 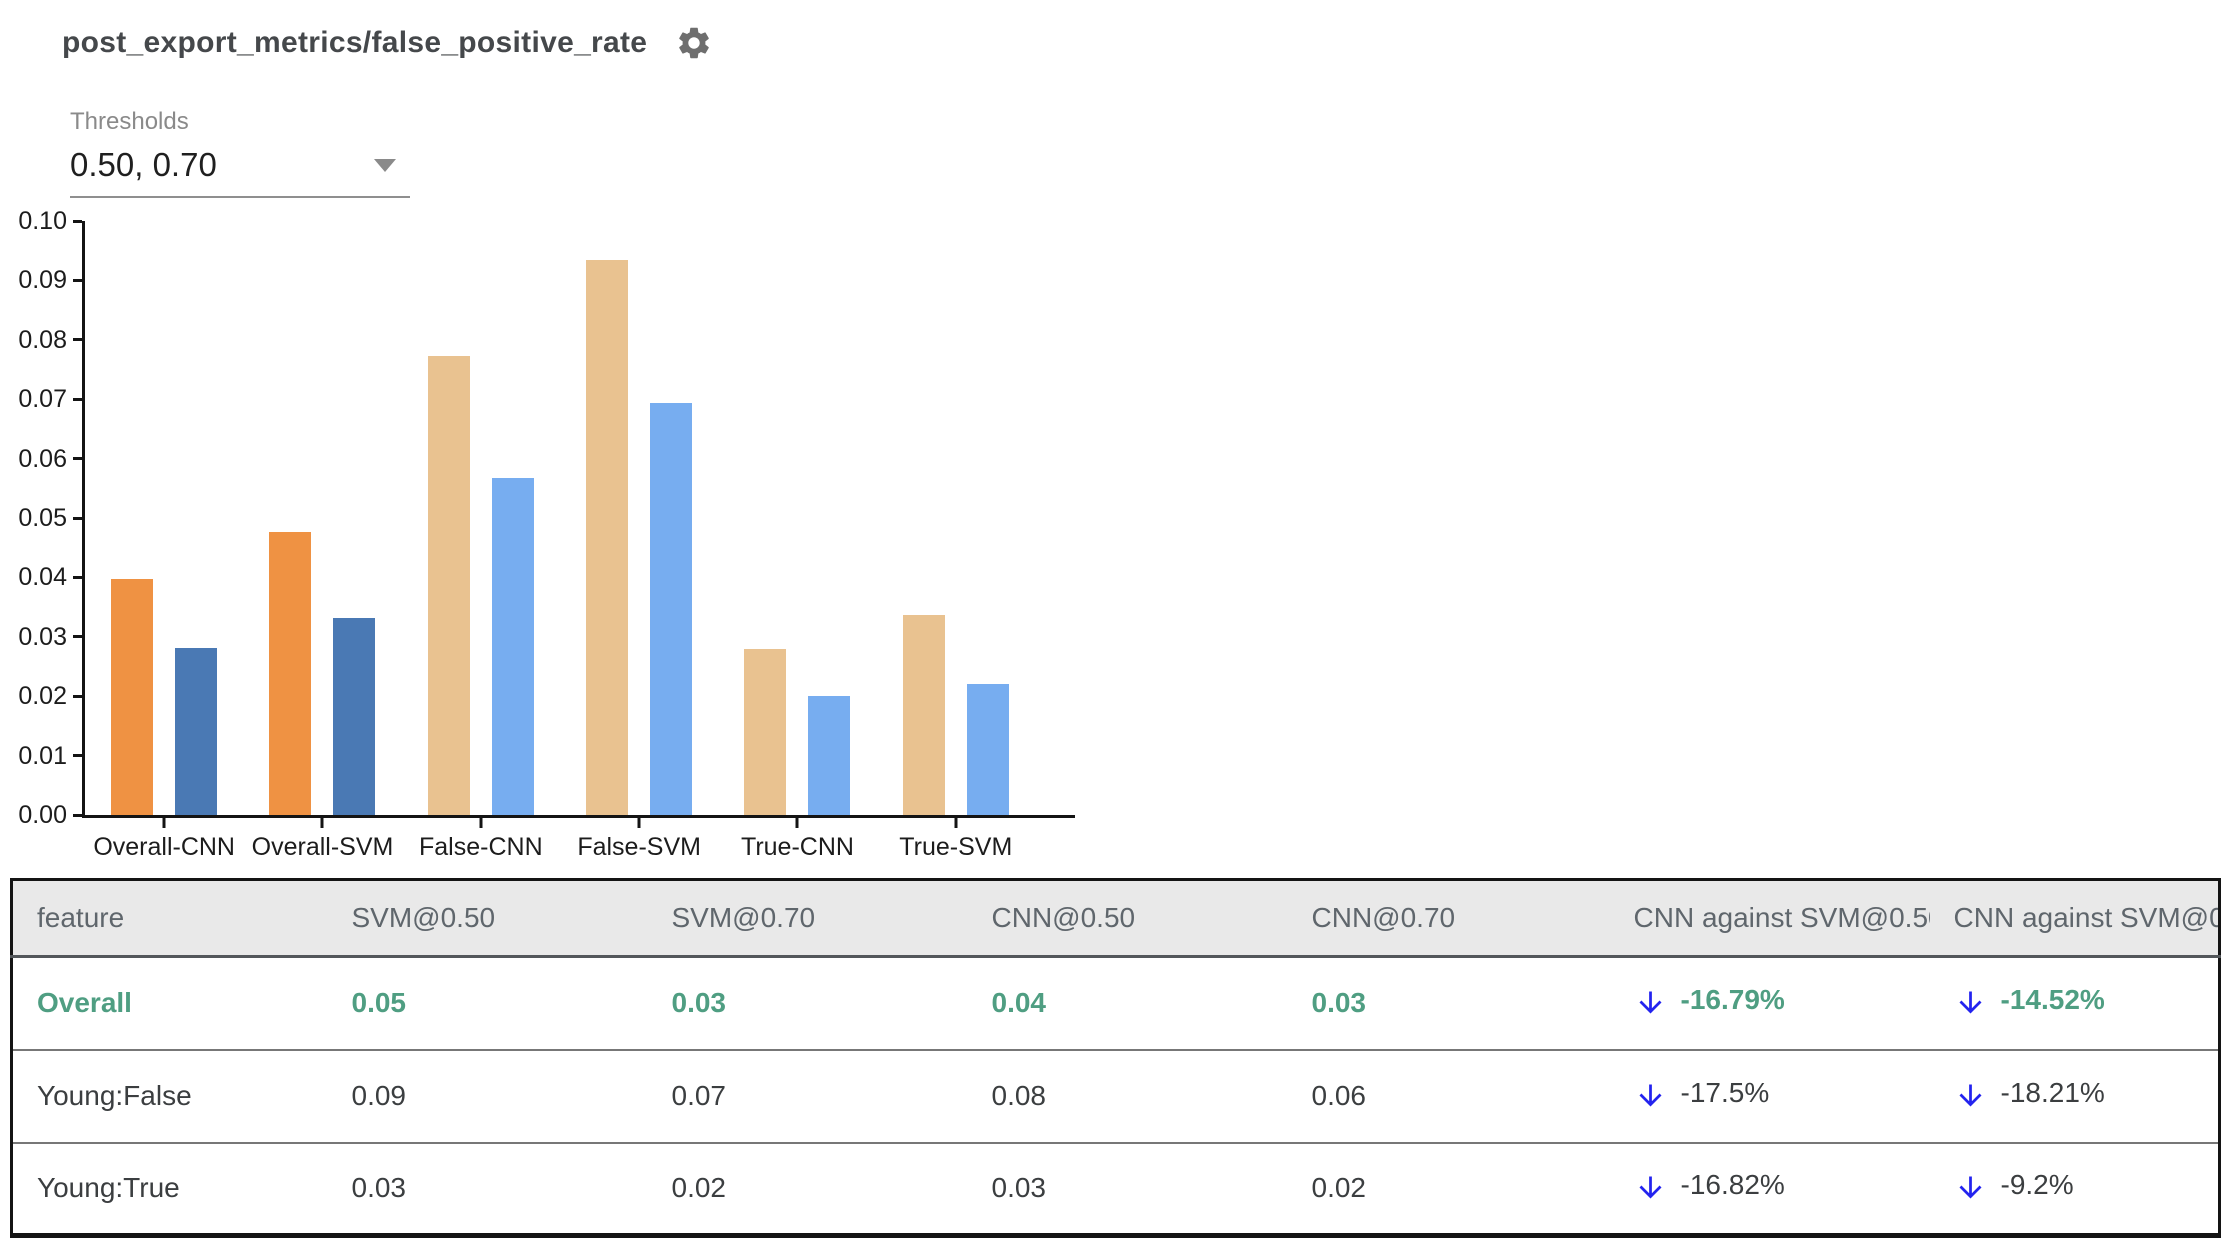 I want to click on value-cell: 0.05, so click(x=487, y=1002).